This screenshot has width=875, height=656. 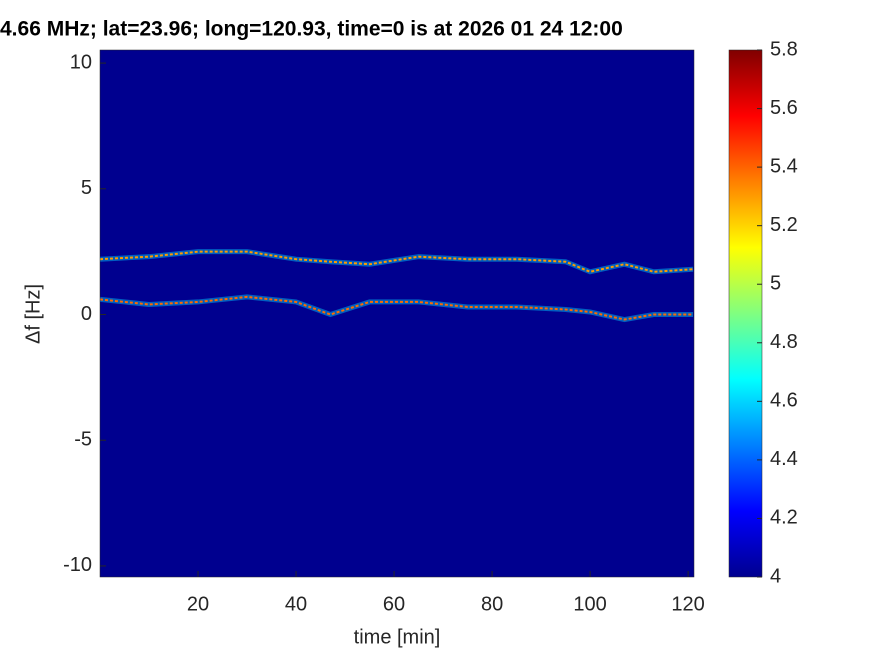 I want to click on colorbar-tick-label: 4.4, so click(x=784, y=459).